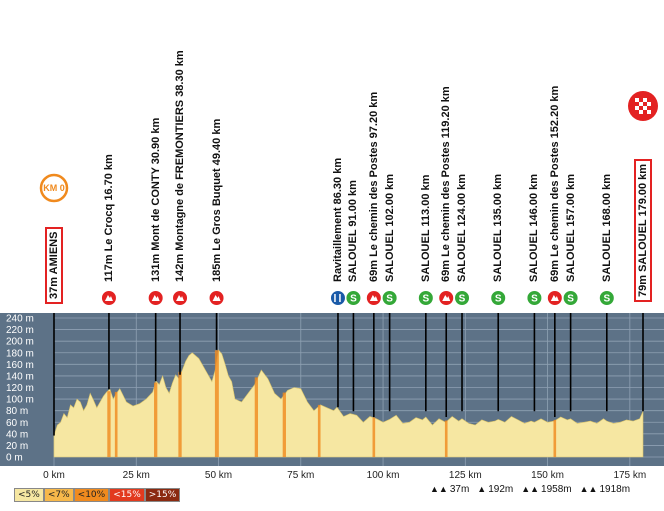 The width and height of the screenshot is (664, 511). I want to click on waypoint-label: 69m Le chemin des Postes 119.20 km, so click(446, 184).